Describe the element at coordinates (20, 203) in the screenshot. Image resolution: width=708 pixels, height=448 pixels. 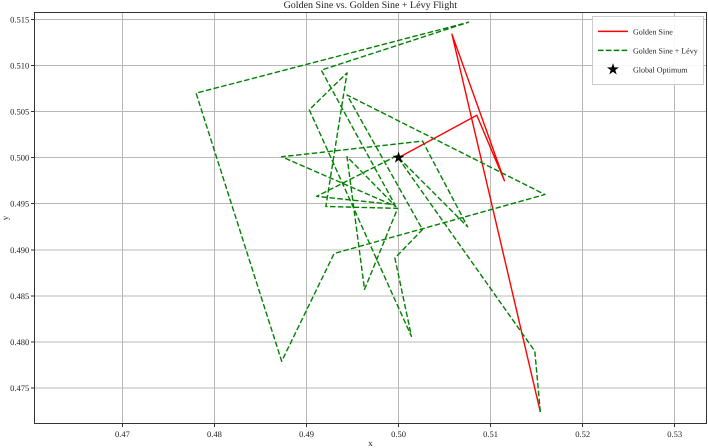
I see `y-tick-label: 0.495` at that location.